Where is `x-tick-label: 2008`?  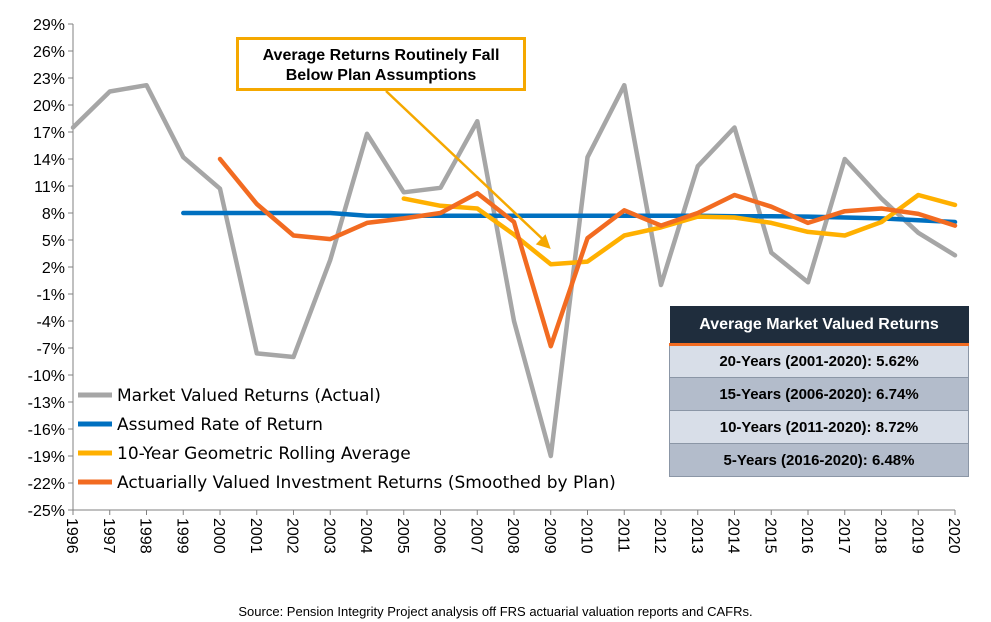
x-tick-label: 2008 is located at coordinates (512, 536).